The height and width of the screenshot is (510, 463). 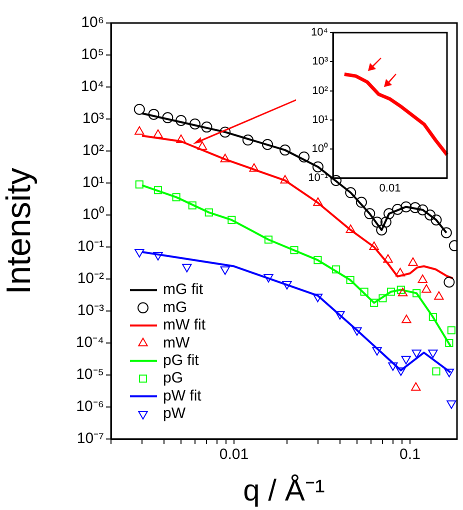 What do you see at coordinates (390, 188) in the screenshot?
I see `annotation: 0.01` at bounding box center [390, 188].